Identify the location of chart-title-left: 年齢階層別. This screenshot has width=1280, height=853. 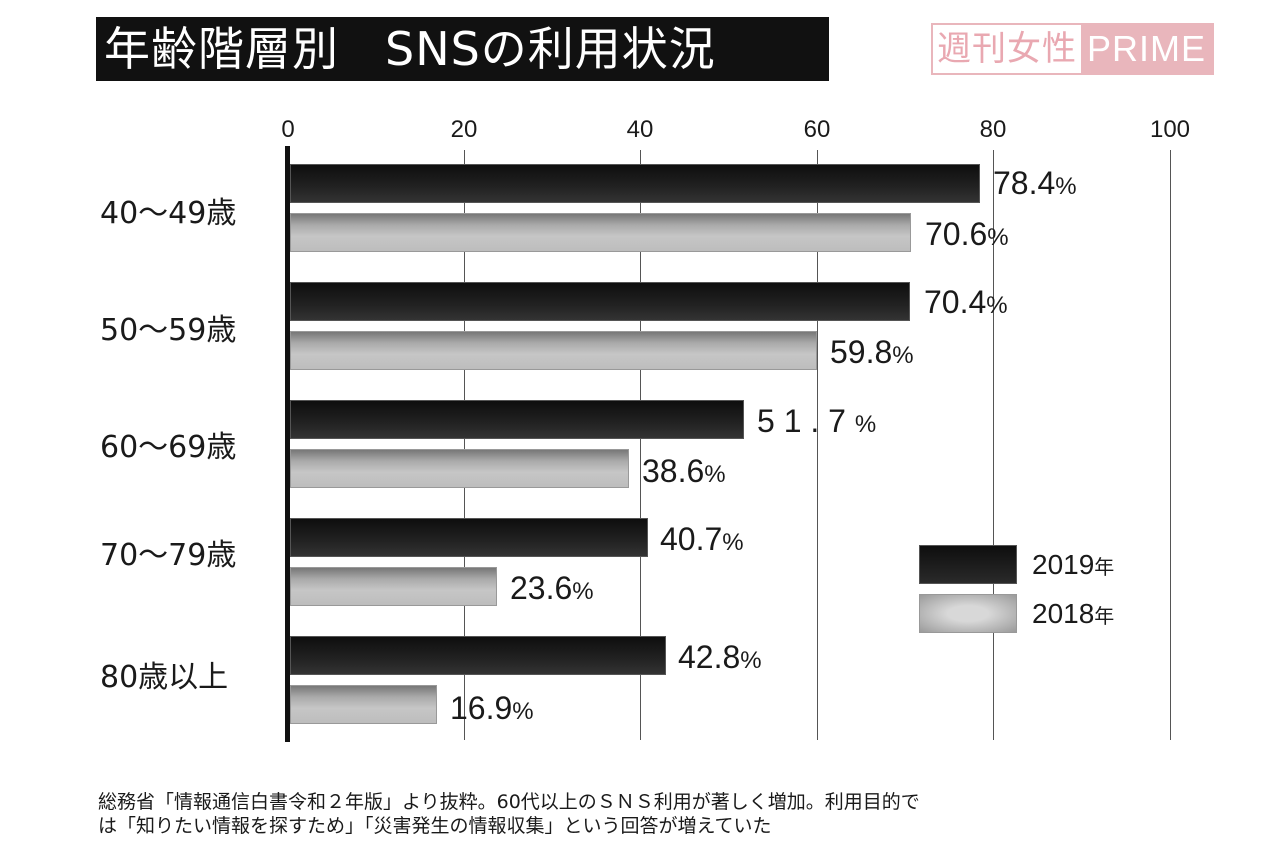
(221, 49).